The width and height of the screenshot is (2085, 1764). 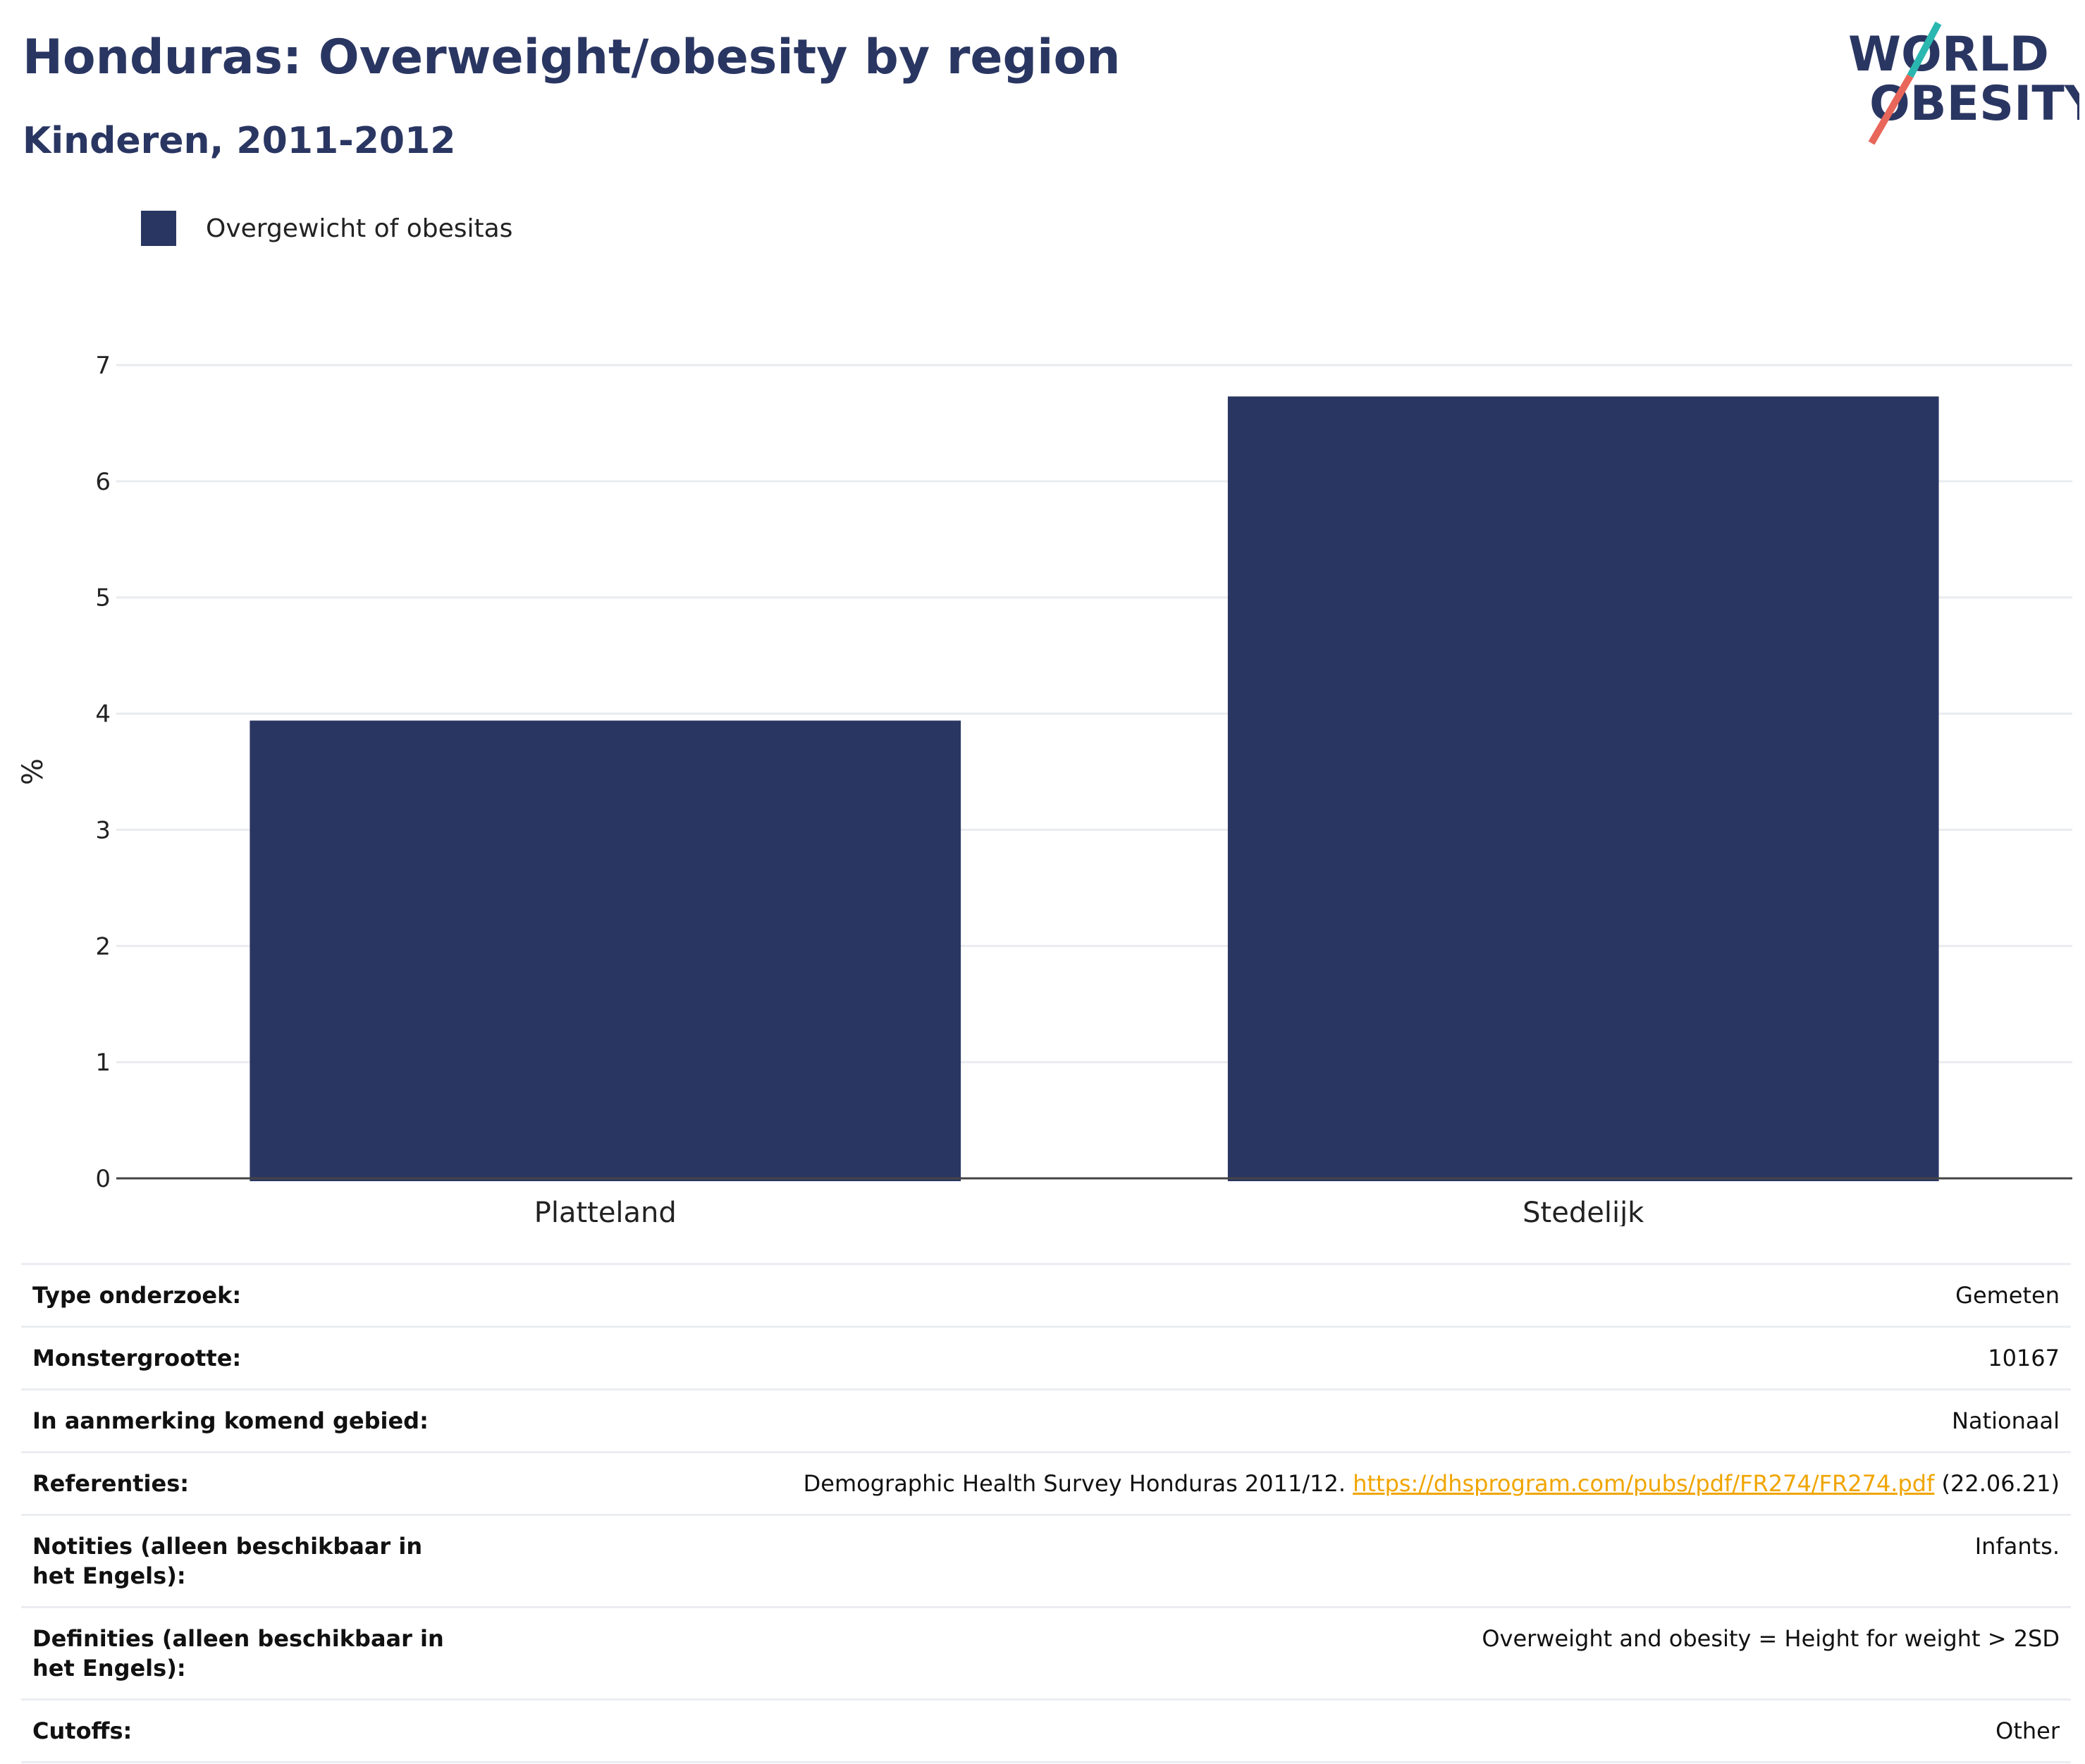 I want to click on y-tick-label: 2, so click(x=103, y=946).